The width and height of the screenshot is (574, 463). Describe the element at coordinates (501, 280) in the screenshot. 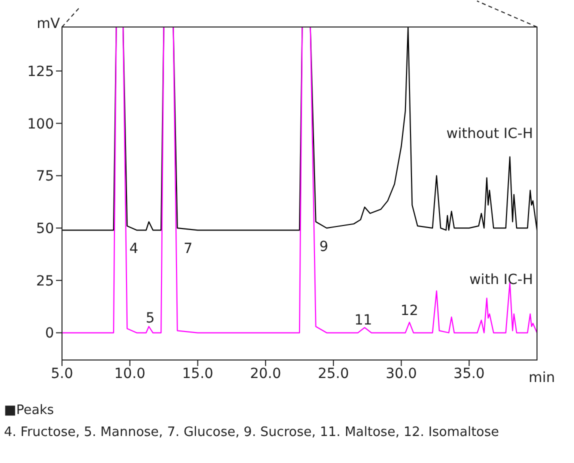

I see `series-label: with IC-H` at that location.